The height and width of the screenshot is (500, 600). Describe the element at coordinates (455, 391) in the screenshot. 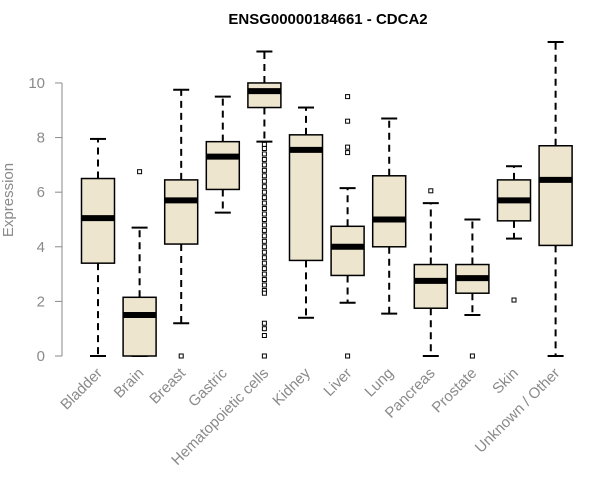

I see `x-tick-label: Prostate` at that location.